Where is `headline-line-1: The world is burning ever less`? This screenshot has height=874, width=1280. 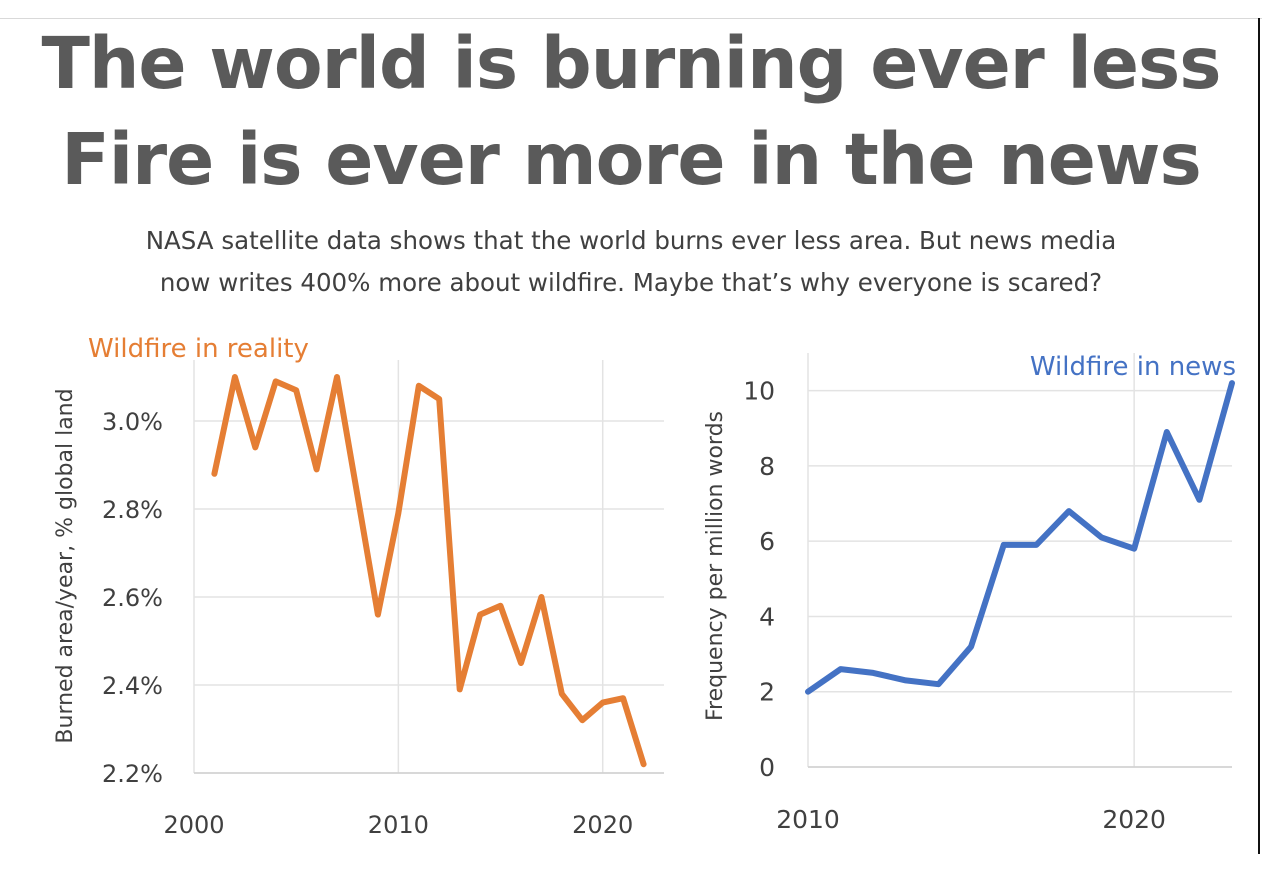
headline-line-1: The world is burning ever less is located at coordinates (631, 63).